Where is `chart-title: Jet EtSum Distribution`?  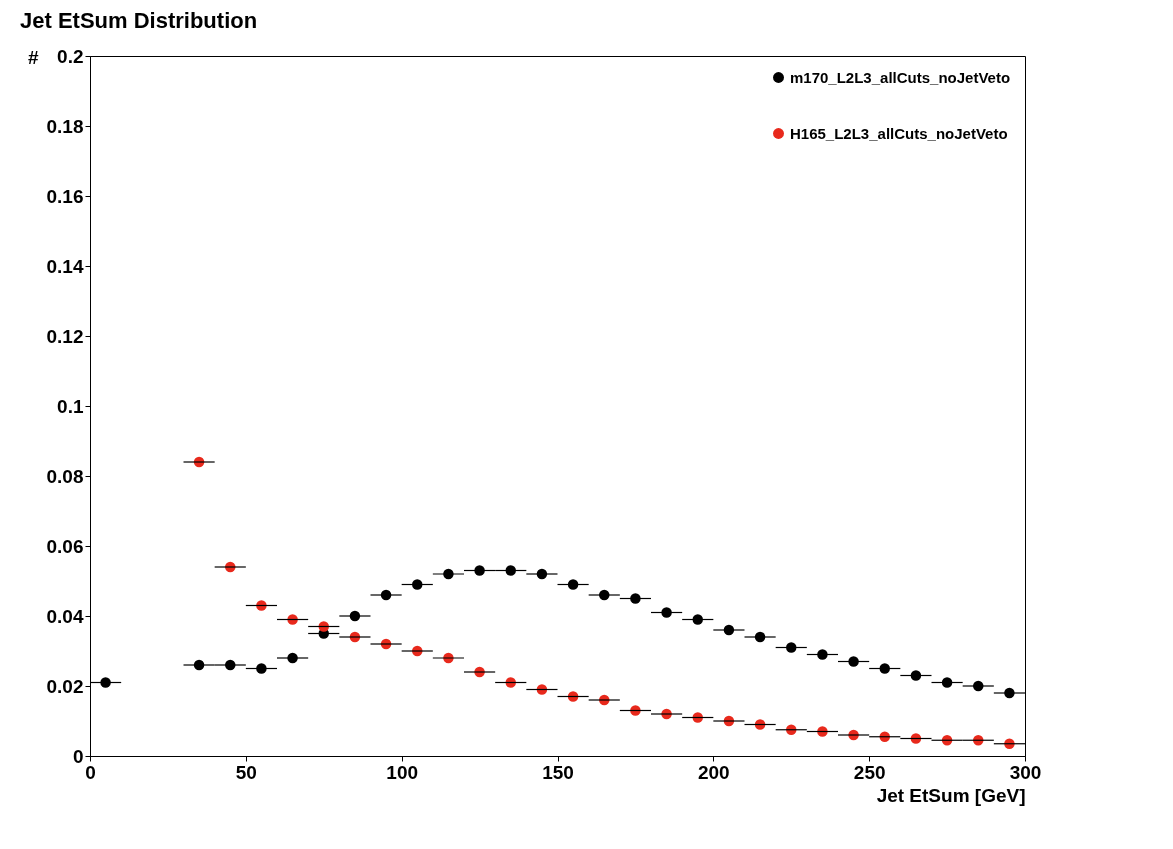 chart-title: Jet EtSum Distribution is located at coordinates (139, 20).